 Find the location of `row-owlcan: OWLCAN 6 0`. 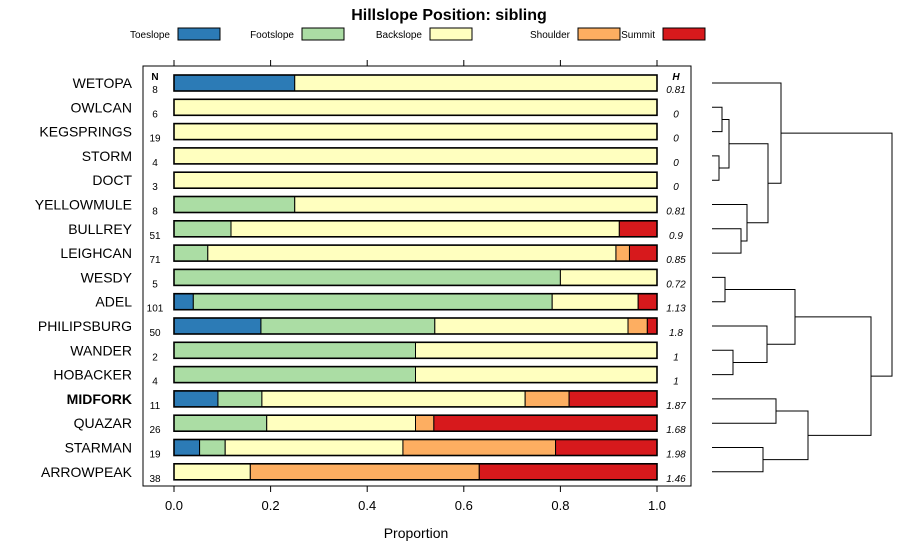

row-owlcan: OWLCAN 6 0 is located at coordinates (375, 109).